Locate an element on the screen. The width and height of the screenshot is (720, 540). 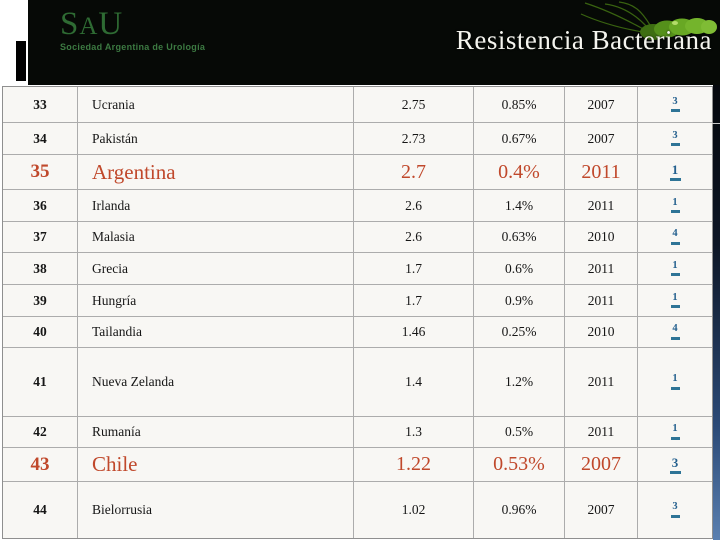
left-edge-bar is located at coordinates (21, 61).